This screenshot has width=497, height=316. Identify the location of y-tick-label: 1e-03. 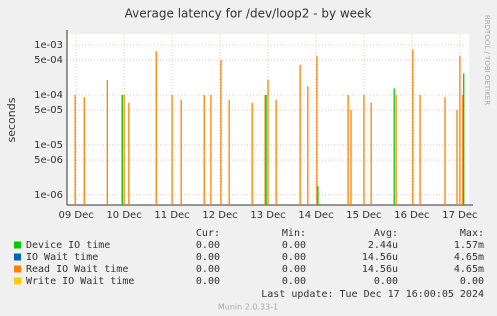
(48, 45).